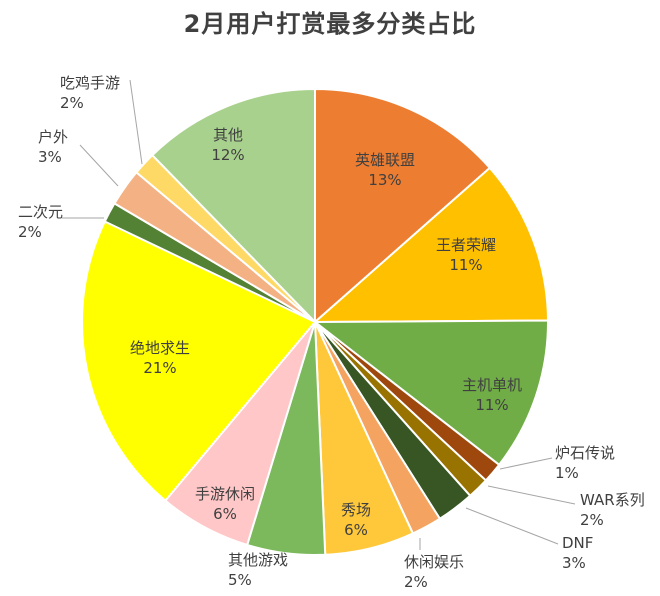 The height and width of the screenshot is (596, 660). What do you see at coordinates (612, 500) in the screenshot?
I see `slice-label-name-4: WAR系列` at bounding box center [612, 500].